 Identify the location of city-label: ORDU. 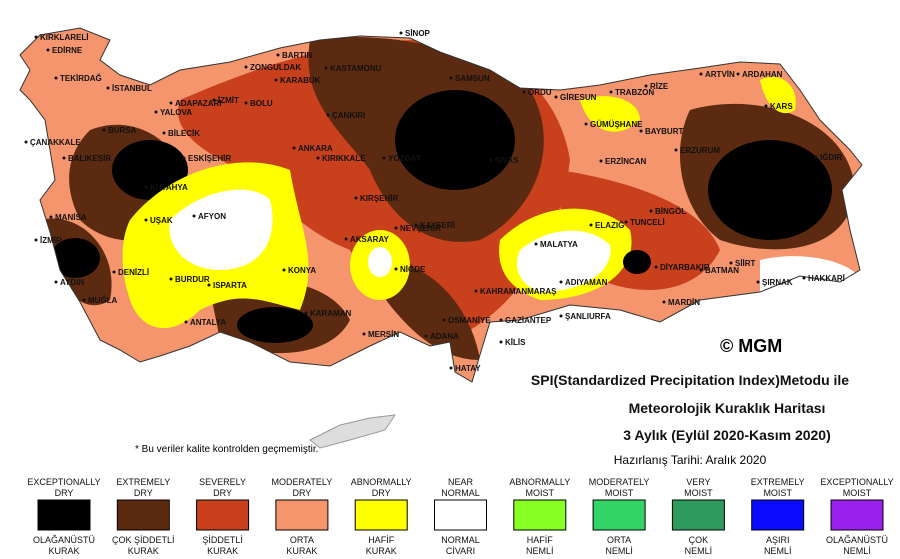
(540, 92).